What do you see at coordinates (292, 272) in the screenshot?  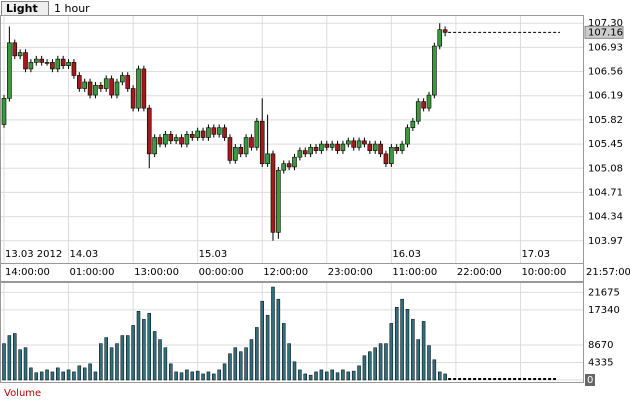 I see `time-axis` at bounding box center [292, 272].